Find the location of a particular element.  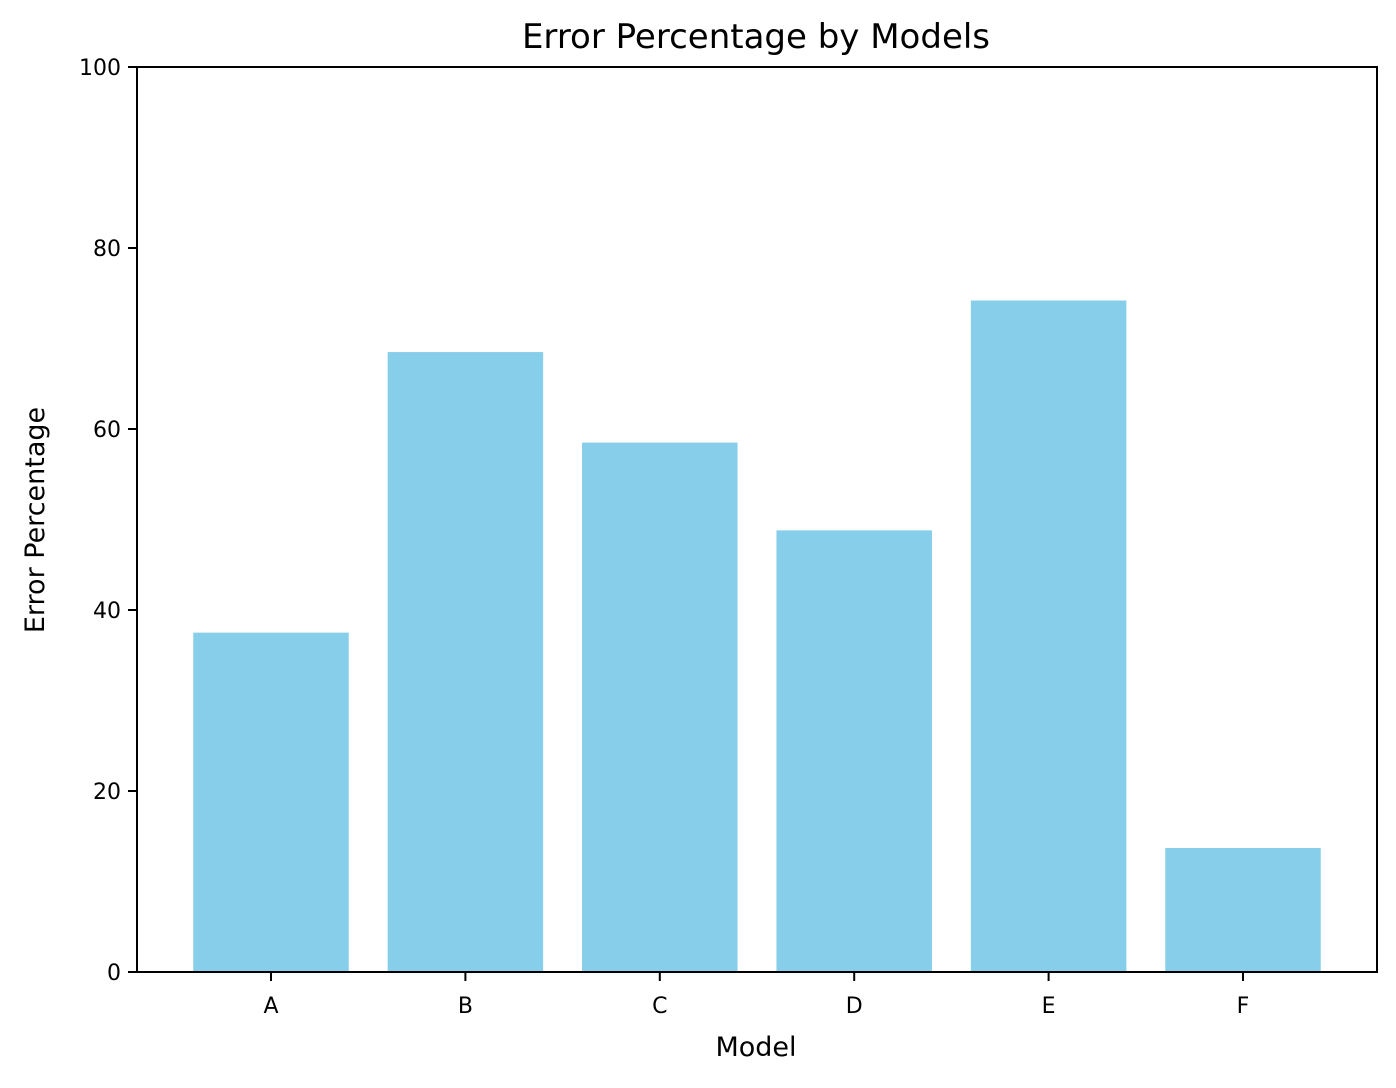

x-tick-label: C is located at coordinates (659, 1006).